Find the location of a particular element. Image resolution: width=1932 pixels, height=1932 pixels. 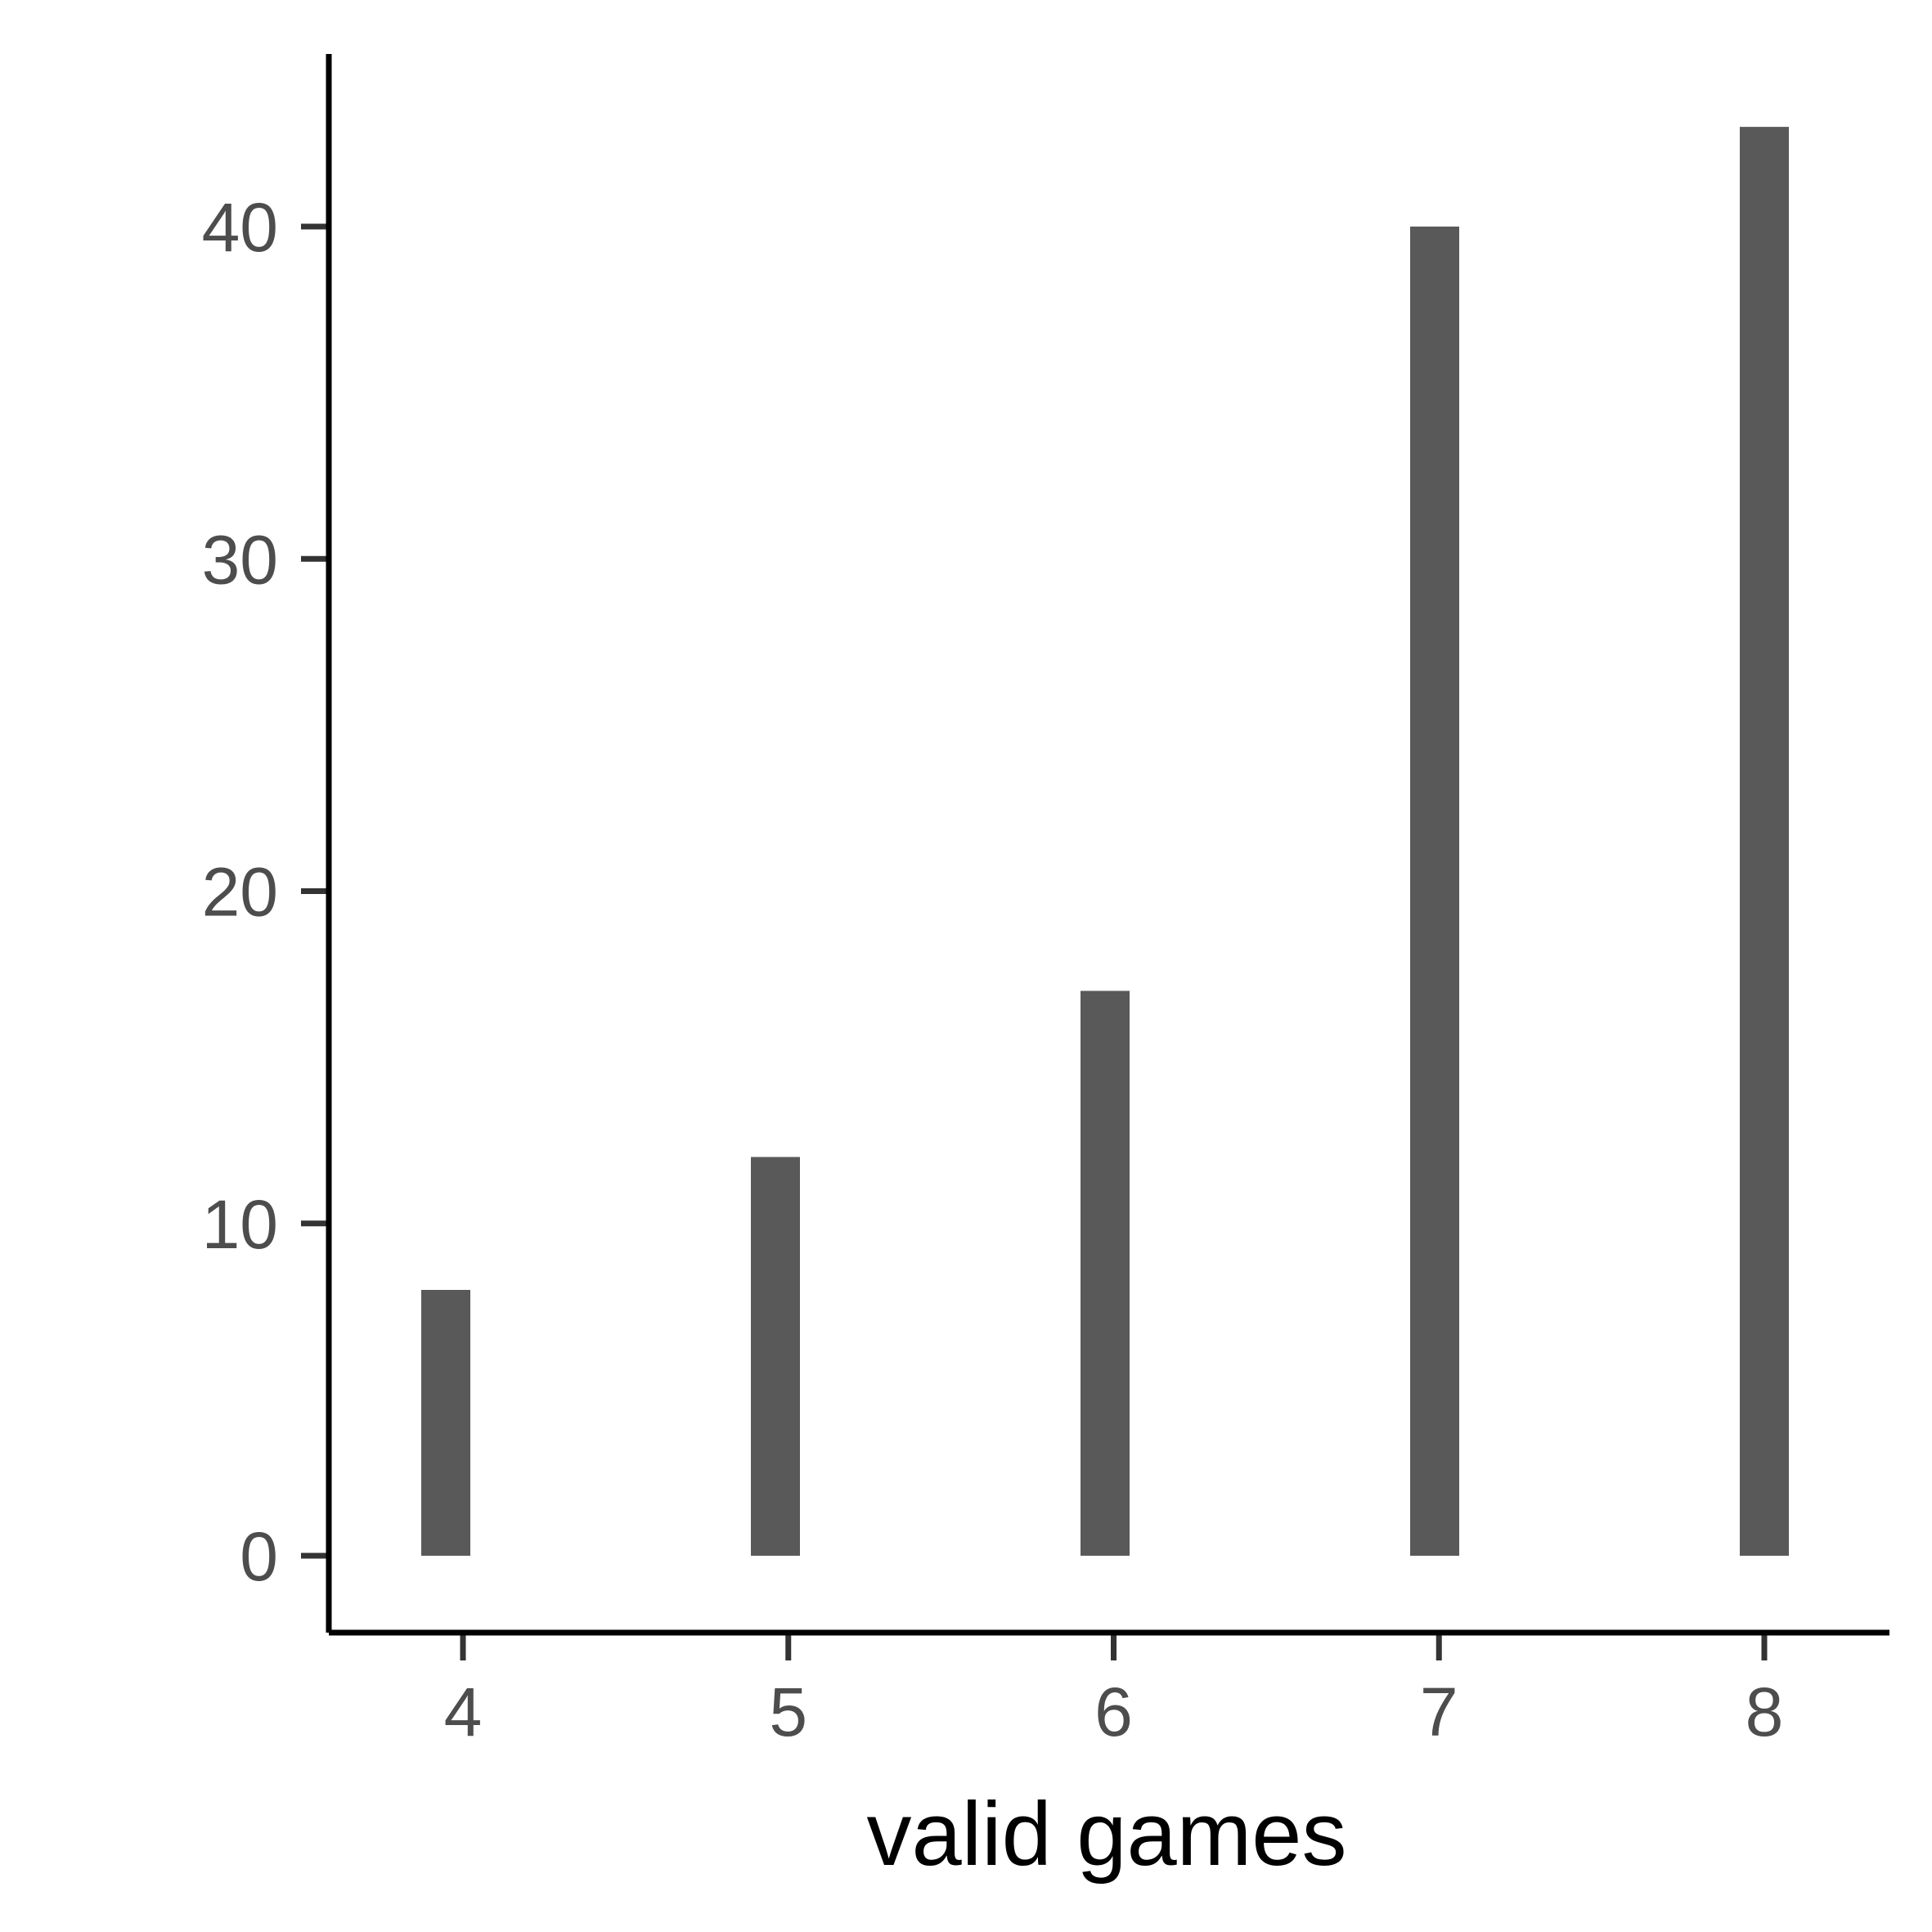

x-tick-label-6: 6 is located at coordinates (1113, 1712).